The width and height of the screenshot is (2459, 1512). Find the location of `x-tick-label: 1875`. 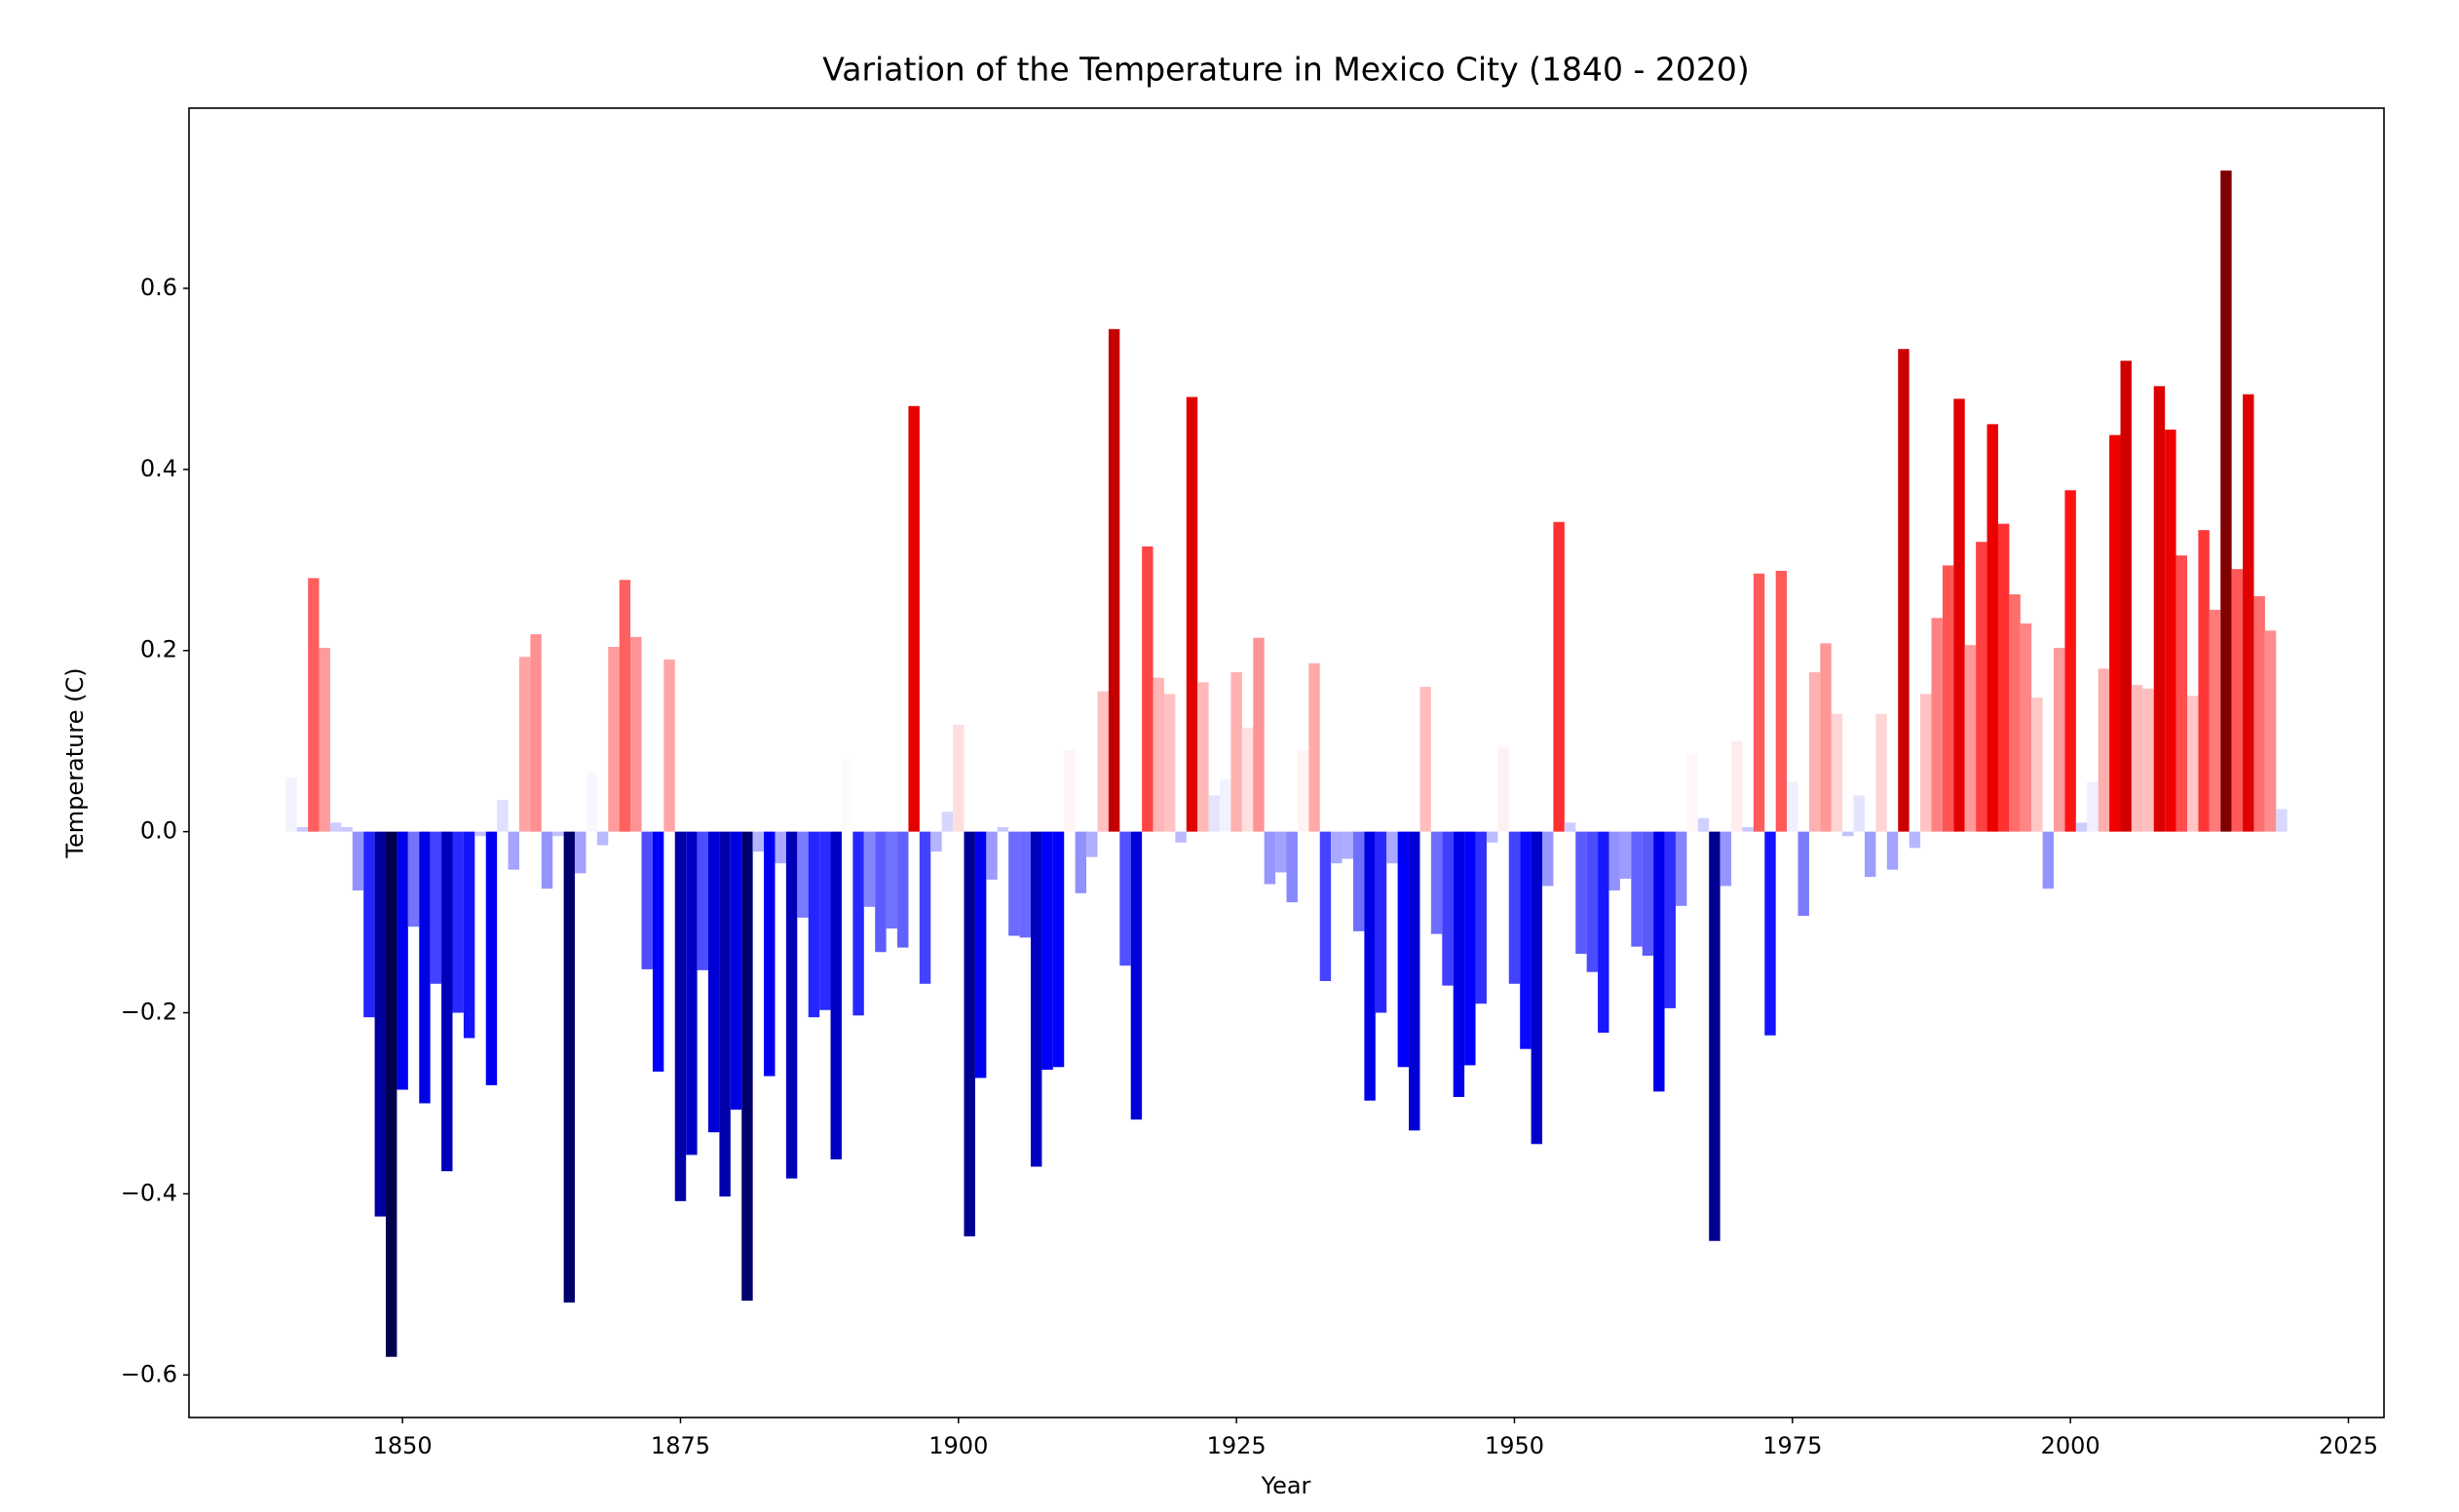

x-tick-label: 1875 is located at coordinates (680, 1445).